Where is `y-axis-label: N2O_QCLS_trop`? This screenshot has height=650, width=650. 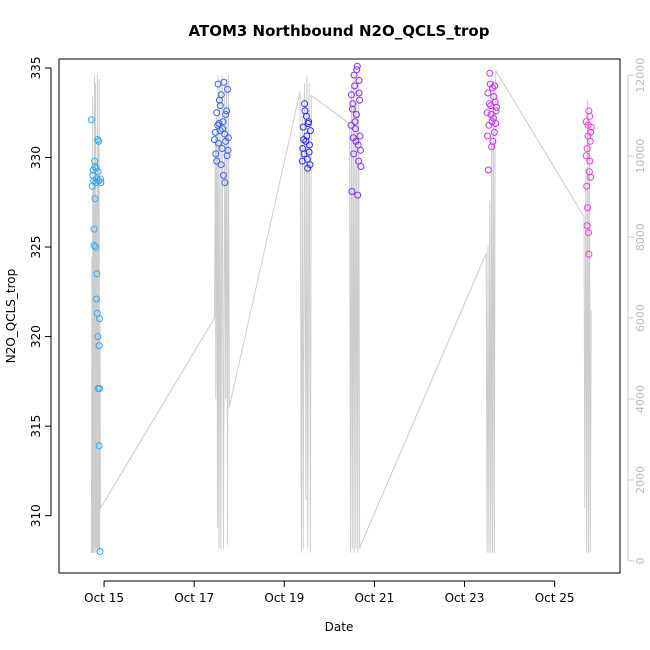 y-axis-label: N2O_QCLS_trop is located at coordinates (11, 316).